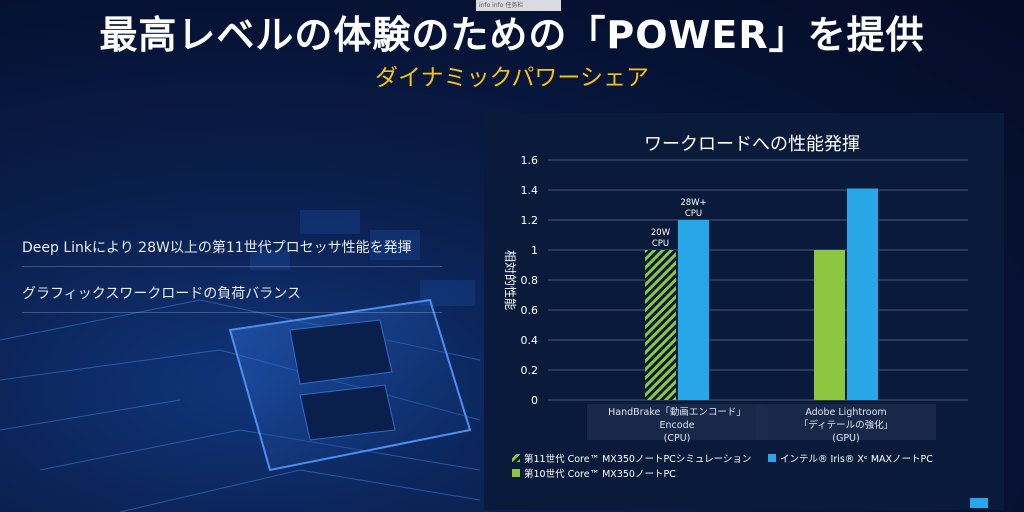 The image size is (1024, 512). I want to click on y-tick-label: 0.2, so click(530, 370).